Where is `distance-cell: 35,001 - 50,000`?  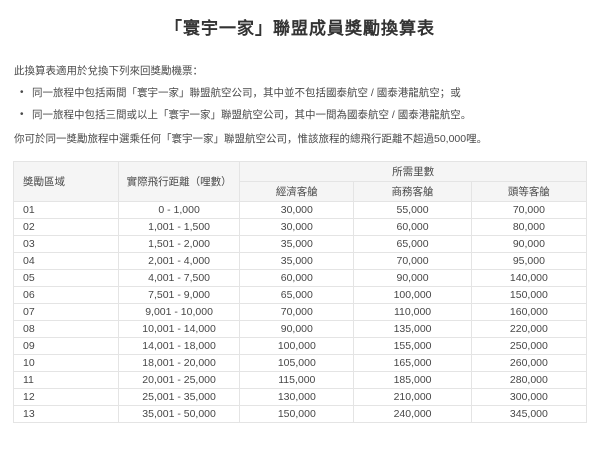
distance-cell: 35,001 - 50,000 is located at coordinates (179, 414).